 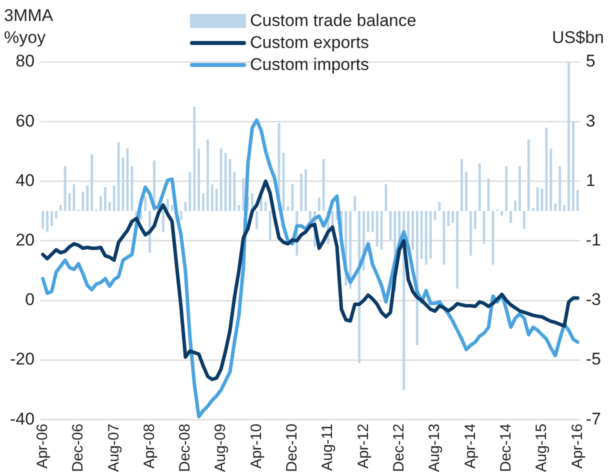 I want to click on x-tick-label: Apr-16, so click(x=577, y=446).